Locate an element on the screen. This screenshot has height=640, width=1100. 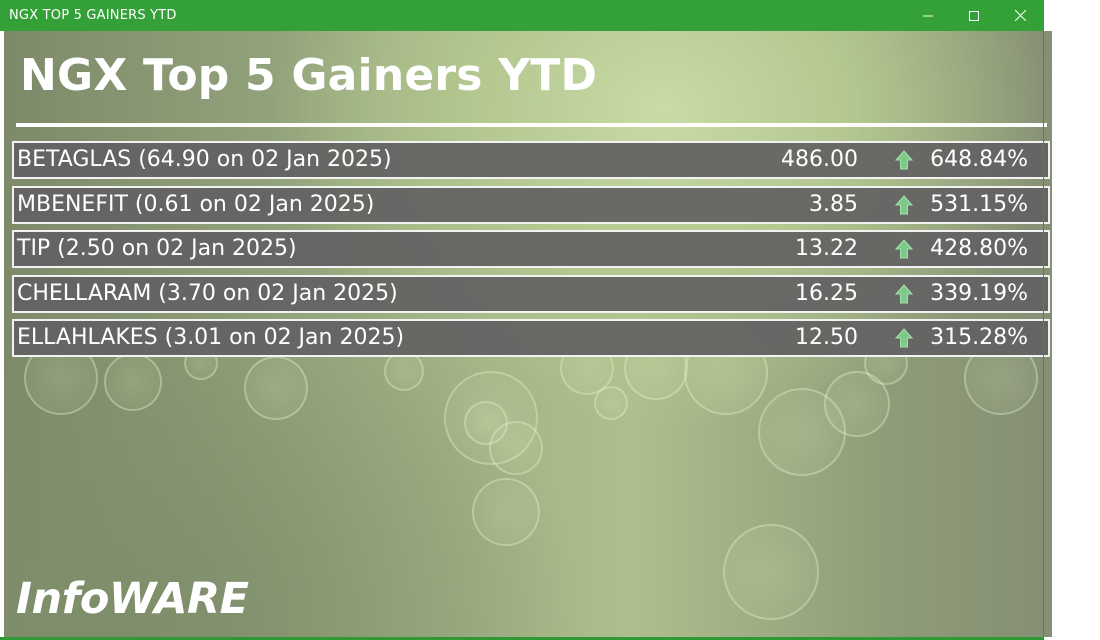
stock-label: CHELLARAM (3.70 on 02 Jan 2025) is located at coordinates (207, 293).